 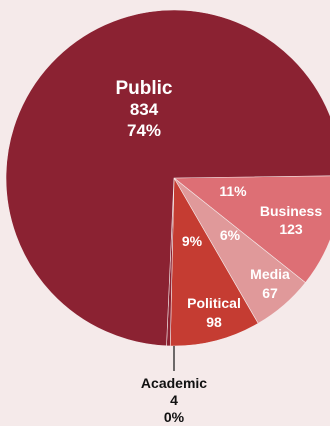 I want to click on business-value: 123, so click(x=291, y=229).